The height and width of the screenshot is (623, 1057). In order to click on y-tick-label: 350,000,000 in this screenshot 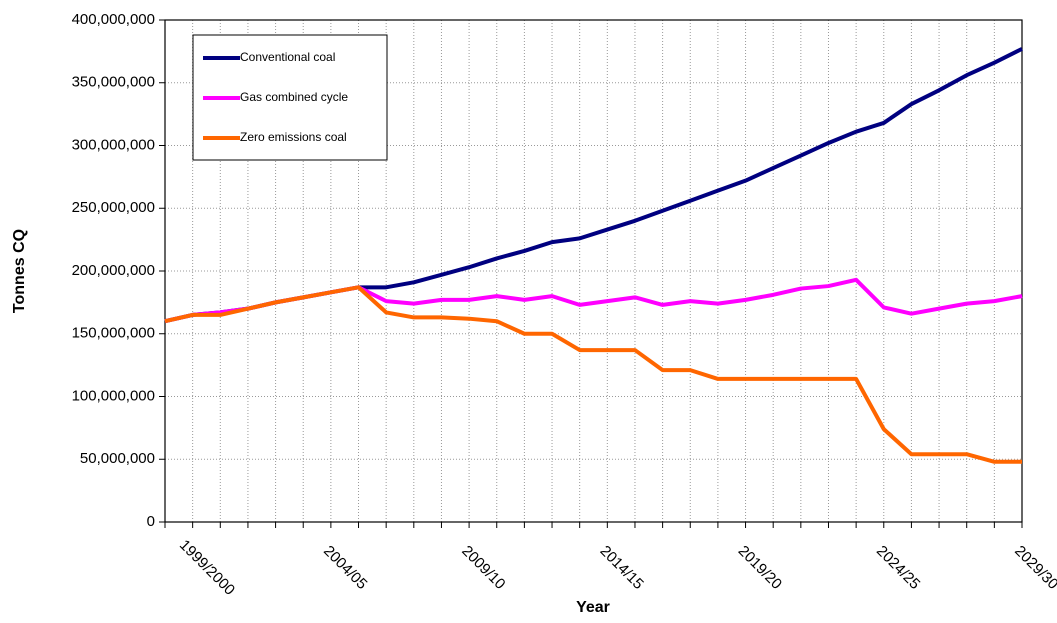, I will do `click(113, 82)`.